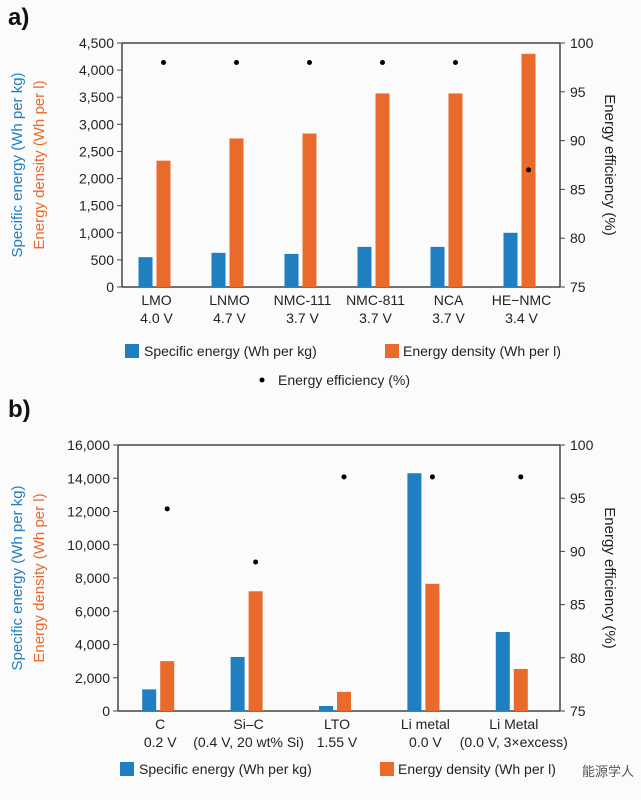 This screenshot has height=800, width=641. Describe the element at coordinates (344, 380) in the screenshot. I see `legend-label-efficiency: Energy efficiency (%)` at that location.